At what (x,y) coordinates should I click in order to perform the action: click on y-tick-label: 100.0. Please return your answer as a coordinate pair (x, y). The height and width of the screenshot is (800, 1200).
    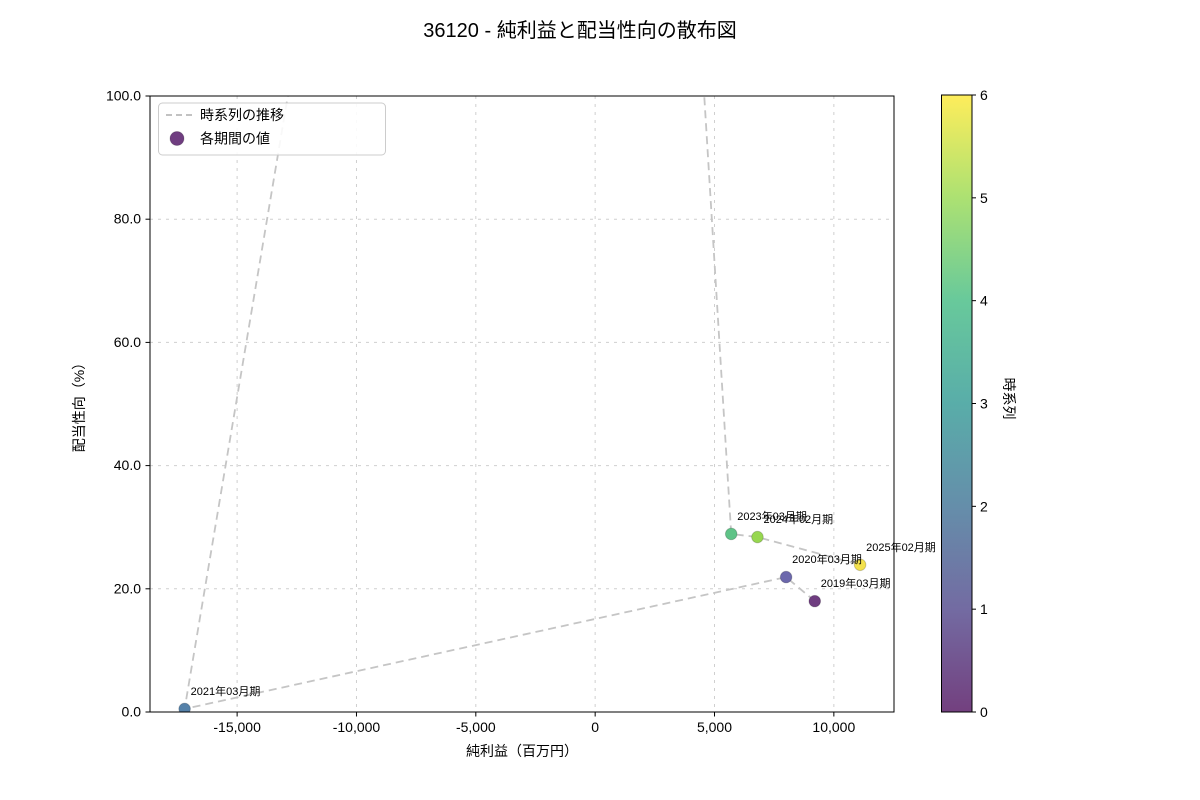
    Looking at the image, I should click on (123, 96).